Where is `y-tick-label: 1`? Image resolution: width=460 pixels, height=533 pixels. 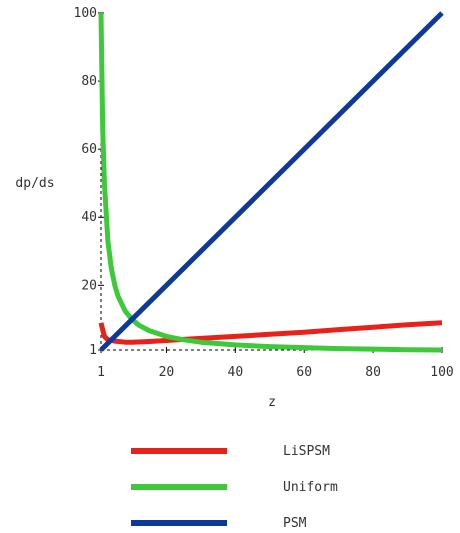 y-tick-label: 1 is located at coordinates (93, 350).